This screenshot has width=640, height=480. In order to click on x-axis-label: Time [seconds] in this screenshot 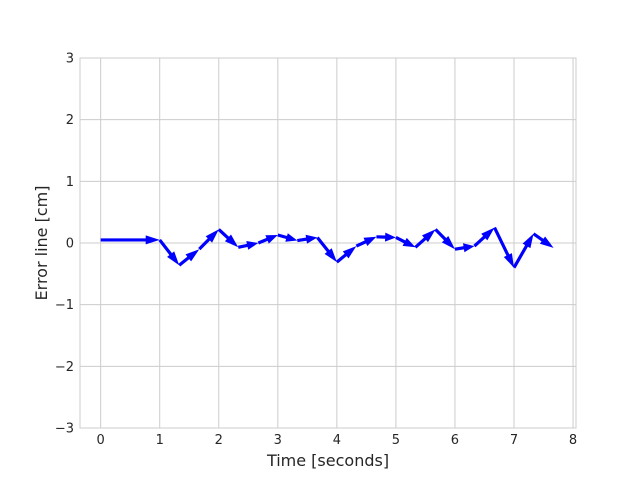, I will do `click(327, 460)`.